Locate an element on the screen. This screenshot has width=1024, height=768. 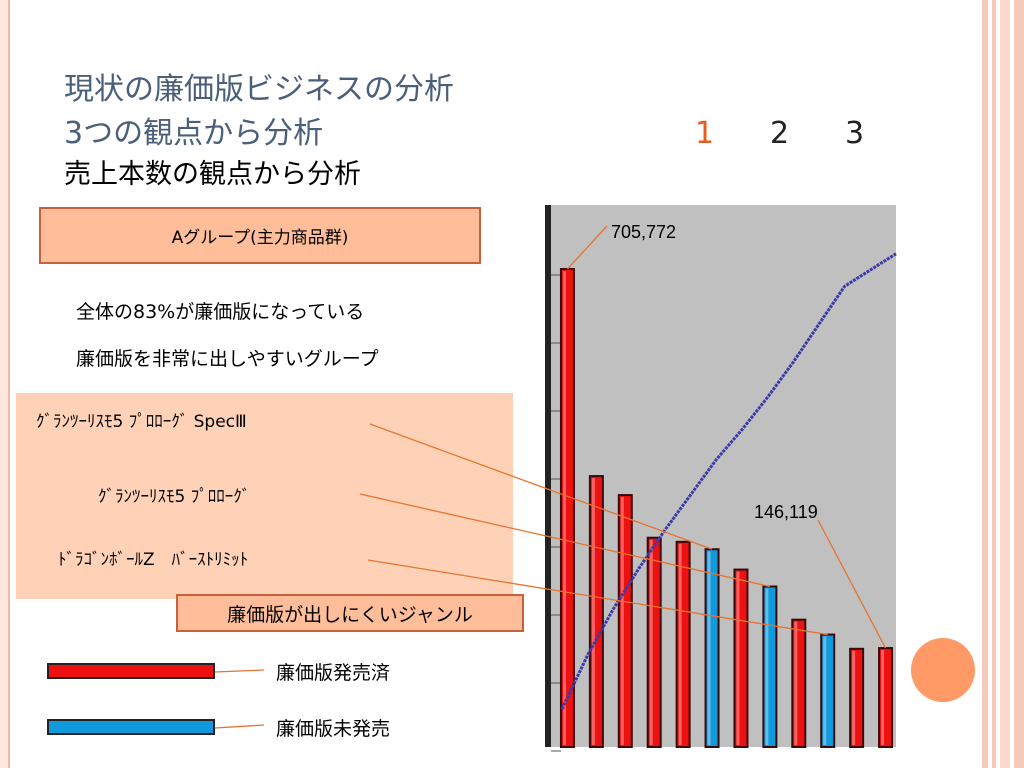
legend-swatch-unreleased is located at coordinates (131, 727).